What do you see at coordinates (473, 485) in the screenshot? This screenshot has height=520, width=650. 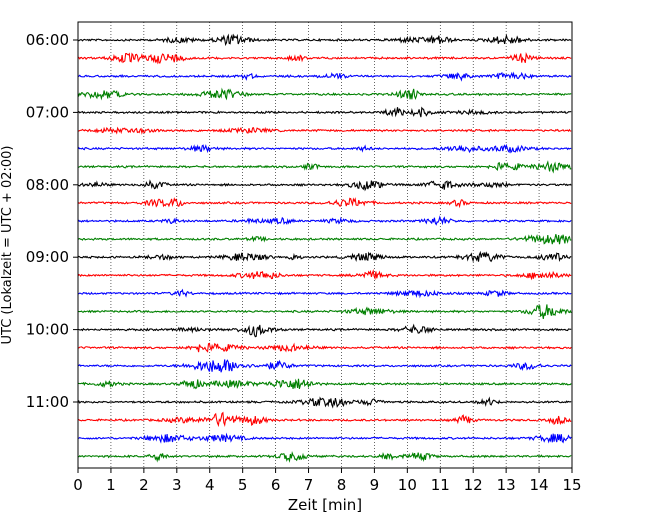 I see `x-tick-label: 12` at bounding box center [473, 485].